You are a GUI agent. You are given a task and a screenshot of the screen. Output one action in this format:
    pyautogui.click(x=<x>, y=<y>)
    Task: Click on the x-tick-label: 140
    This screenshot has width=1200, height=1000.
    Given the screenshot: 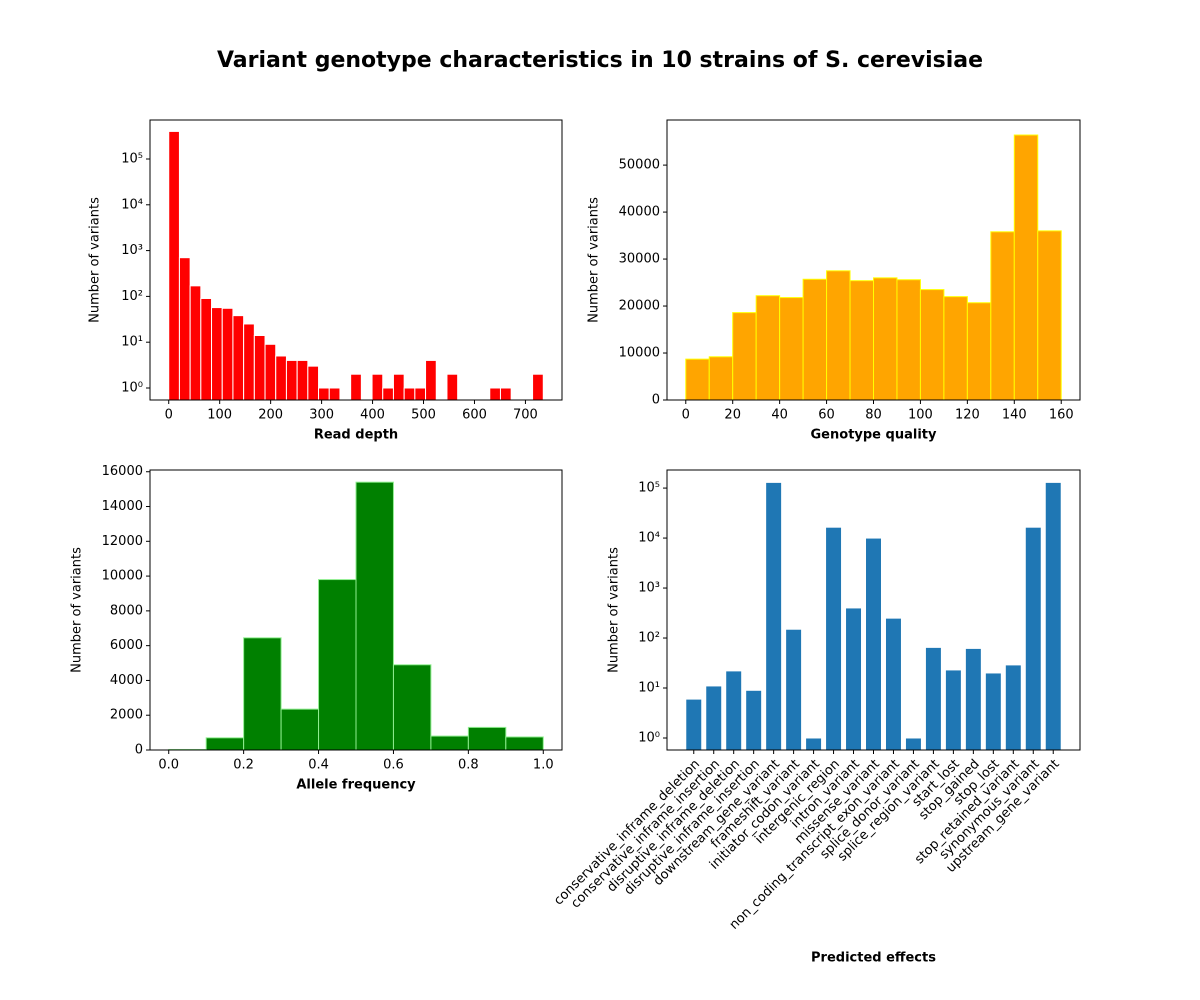 What is the action you would take?
    pyautogui.click(x=1014, y=415)
    